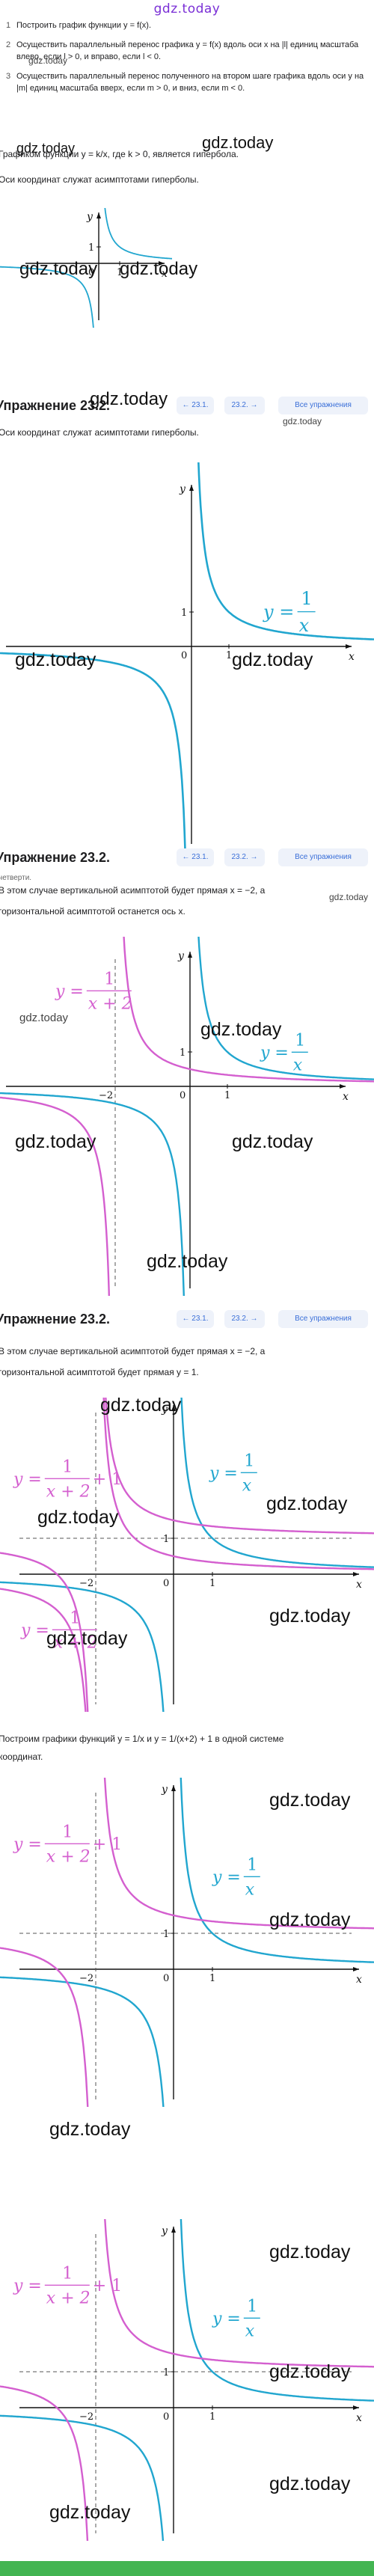 Image resolution: width=374 pixels, height=2576 pixels. What do you see at coordinates (8, 76) in the screenshot?
I see `step-number: 3` at bounding box center [8, 76].